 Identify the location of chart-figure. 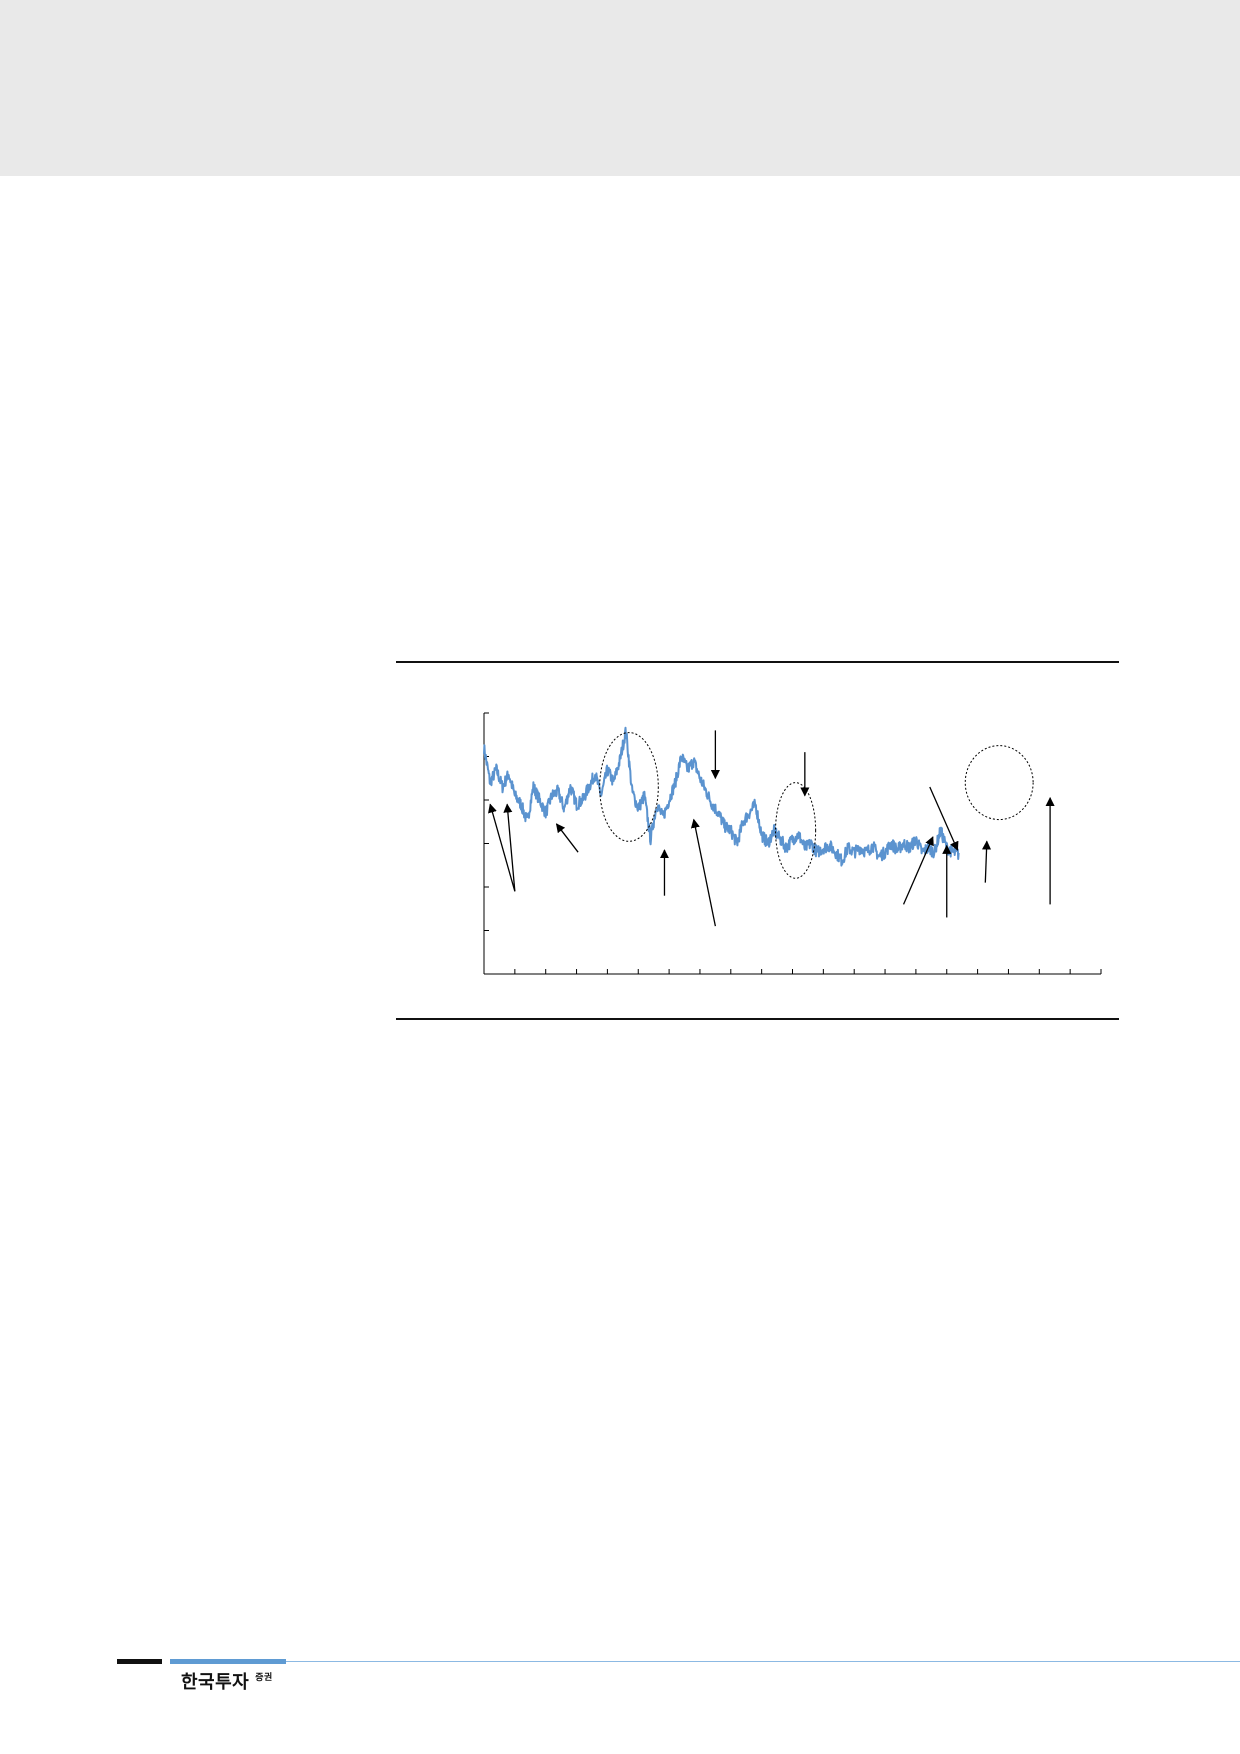
(757, 841).